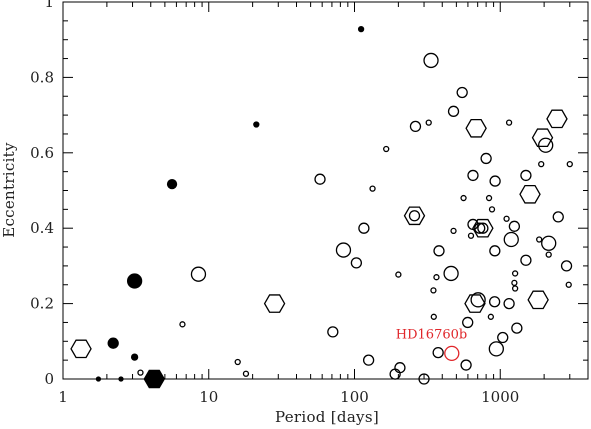  I want to click on y-tick-label: 0.6, so click(42, 153).